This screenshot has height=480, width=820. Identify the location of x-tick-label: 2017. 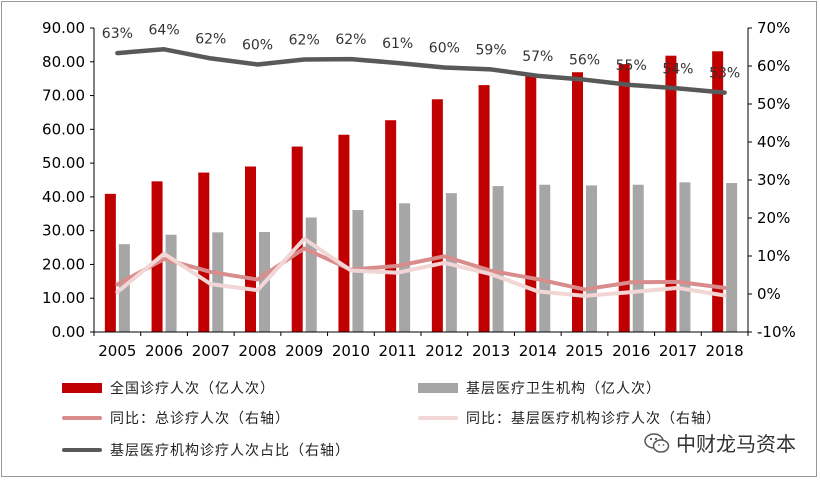
(678, 351).